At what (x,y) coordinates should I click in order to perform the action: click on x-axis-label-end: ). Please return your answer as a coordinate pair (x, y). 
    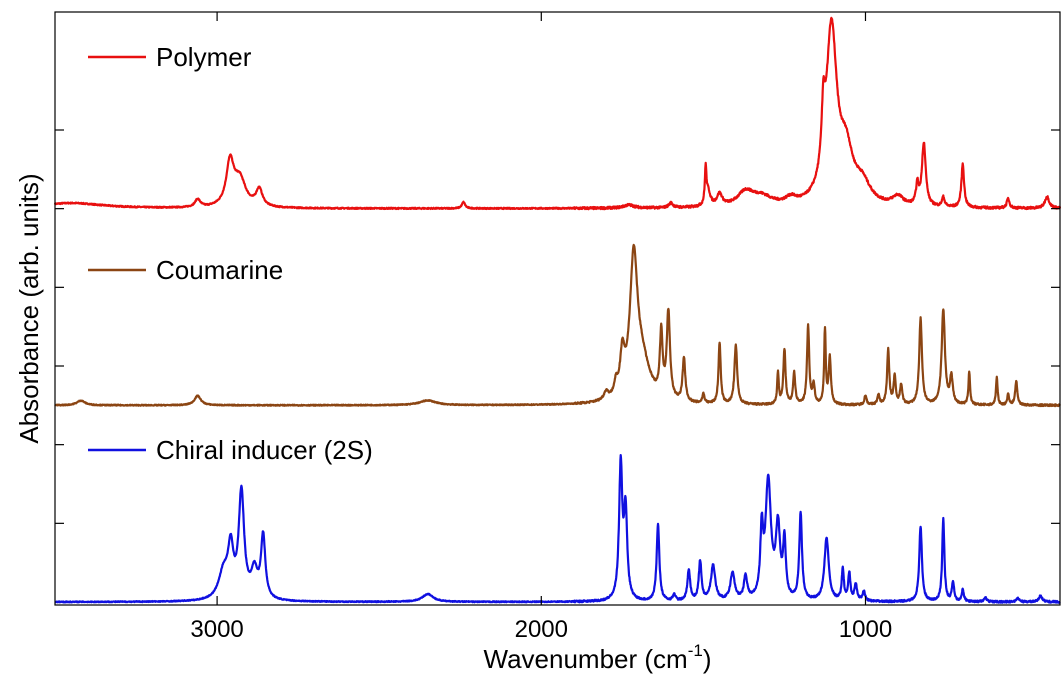
    Looking at the image, I should click on (707, 659).